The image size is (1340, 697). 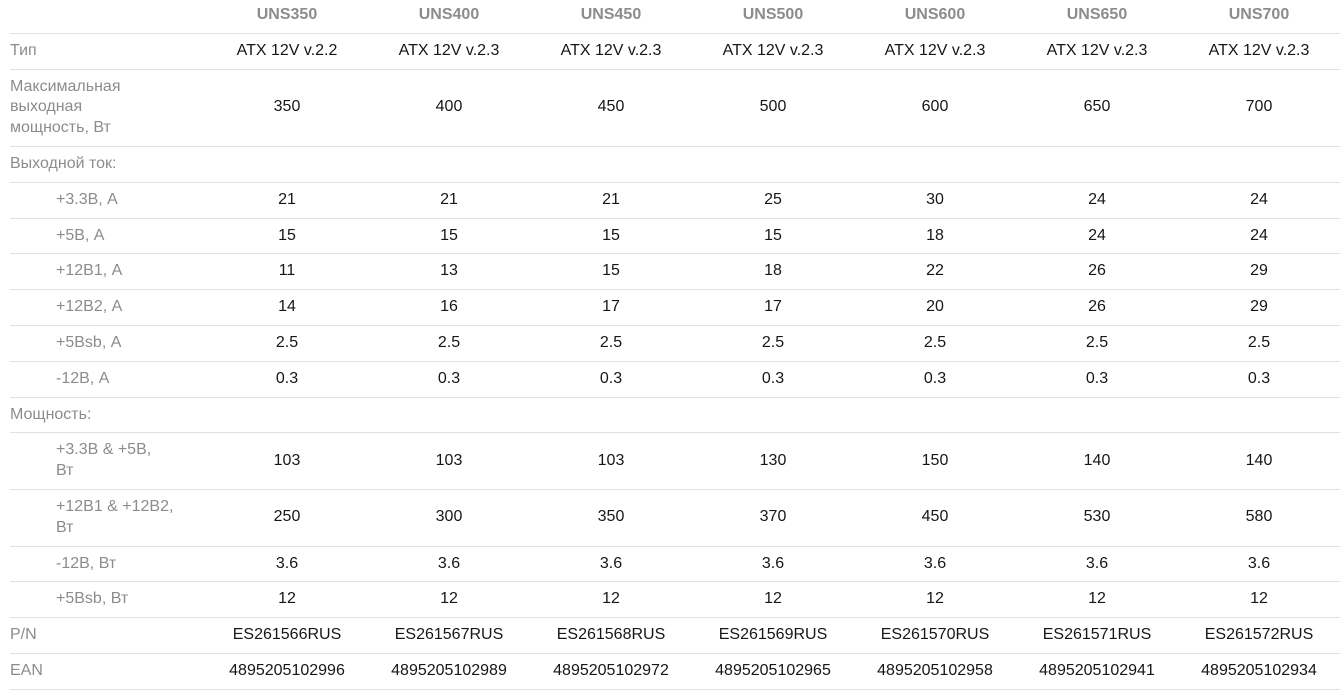 What do you see at coordinates (935, 670) in the screenshot?
I see `spec-value: 4895205102958` at bounding box center [935, 670].